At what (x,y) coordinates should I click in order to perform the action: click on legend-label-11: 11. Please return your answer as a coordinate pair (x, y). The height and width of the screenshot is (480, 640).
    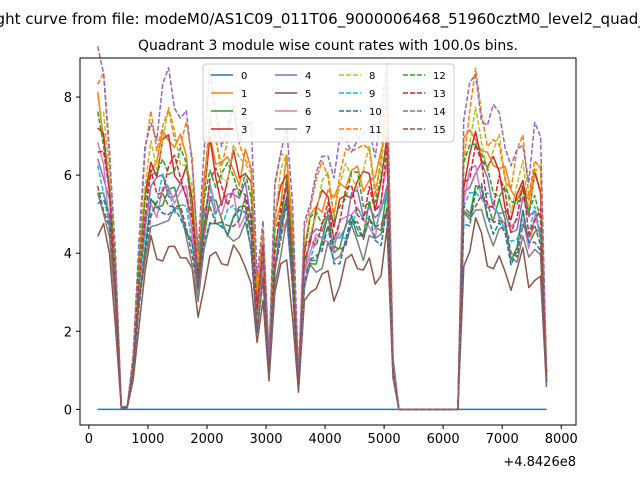
    Looking at the image, I should click on (375, 130).